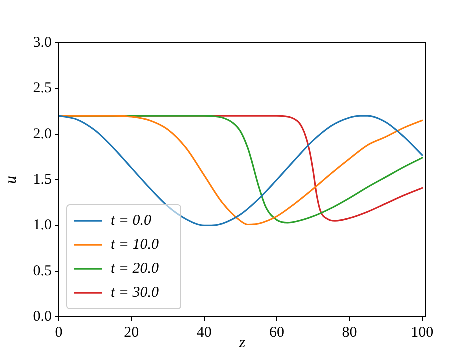  I want to click on legend-label: t = 20.0, so click(135, 268).